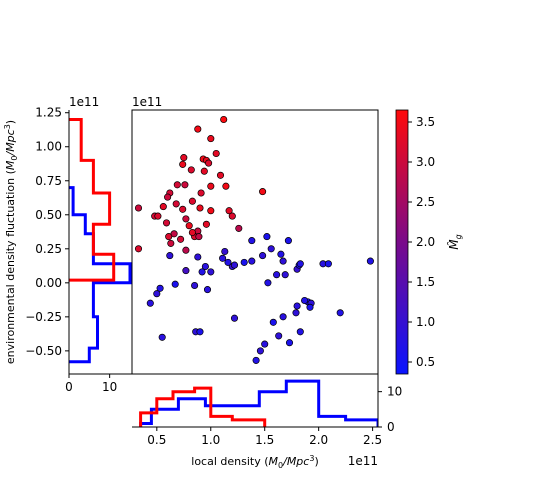 Image resolution: width=560 pixels, height=484 pixels. I want to click on y-tick-label: 0.25, so click(48, 249).